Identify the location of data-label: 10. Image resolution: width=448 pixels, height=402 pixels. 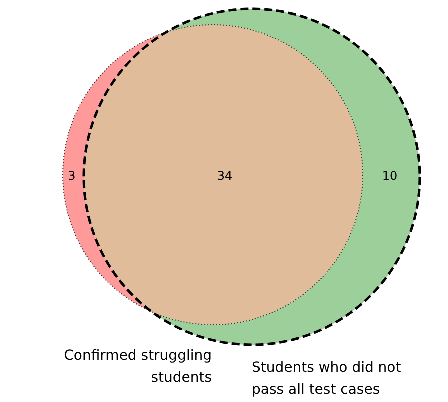
(390, 176).